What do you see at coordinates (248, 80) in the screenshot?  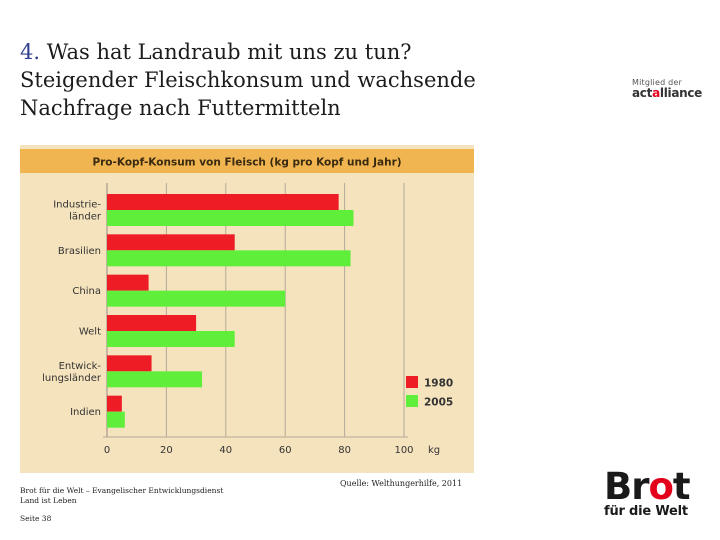 I see `title-line-2: Steigender Fleischkonsum und wachsende` at bounding box center [248, 80].